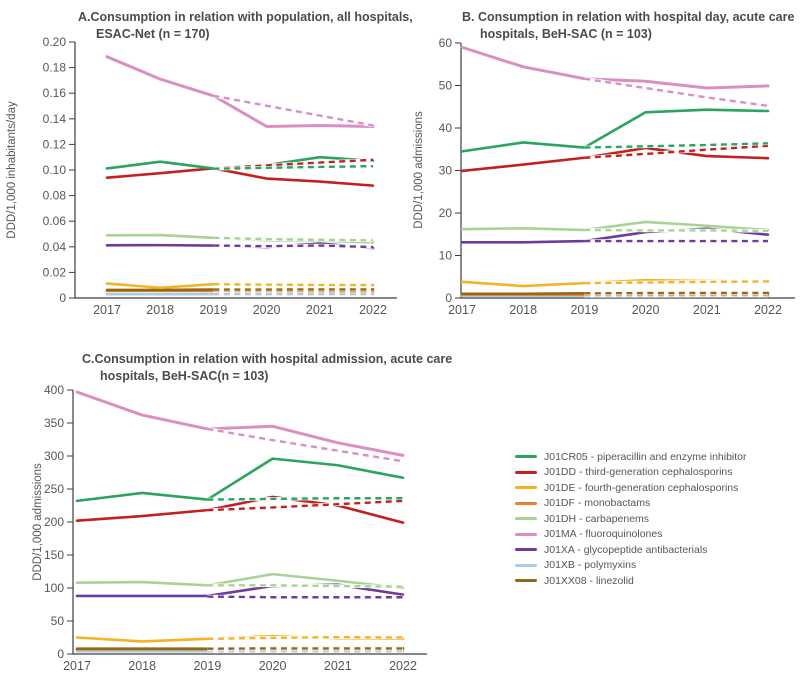  Describe the element at coordinates (590, 565) in the screenshot. I see `legend-label: J01XB - polymyxins` at that location.